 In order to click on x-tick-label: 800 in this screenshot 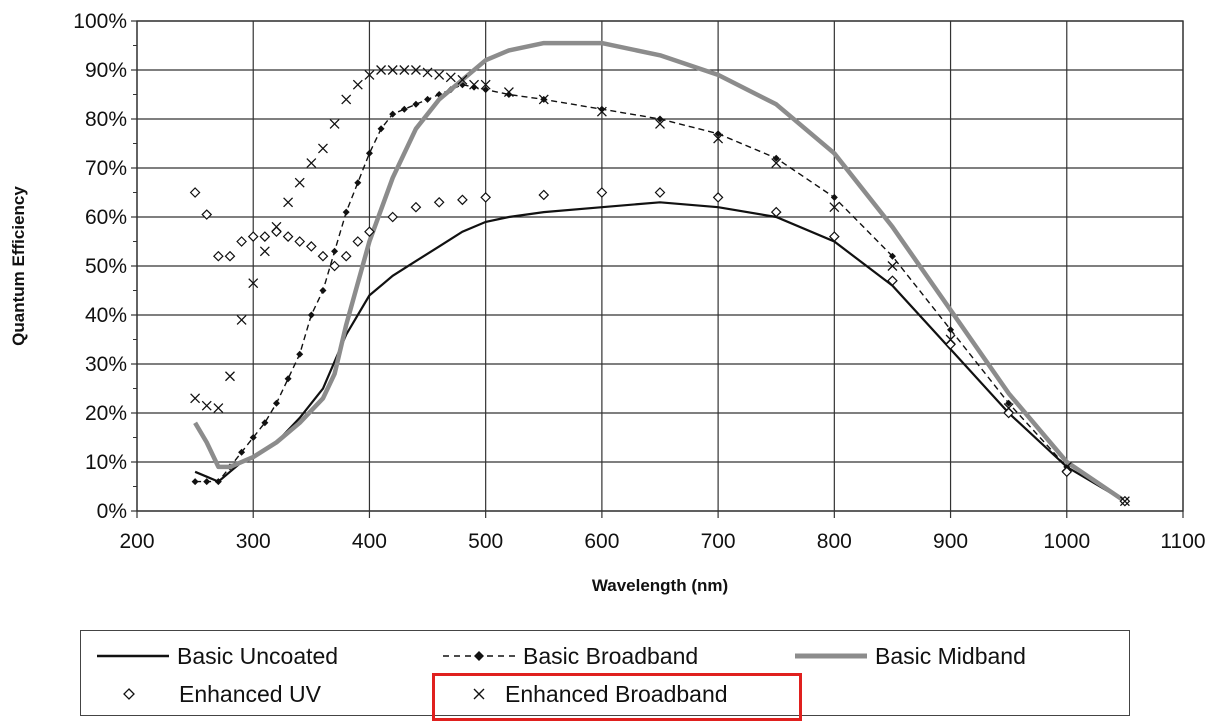, I will do `click(834, 541)`.